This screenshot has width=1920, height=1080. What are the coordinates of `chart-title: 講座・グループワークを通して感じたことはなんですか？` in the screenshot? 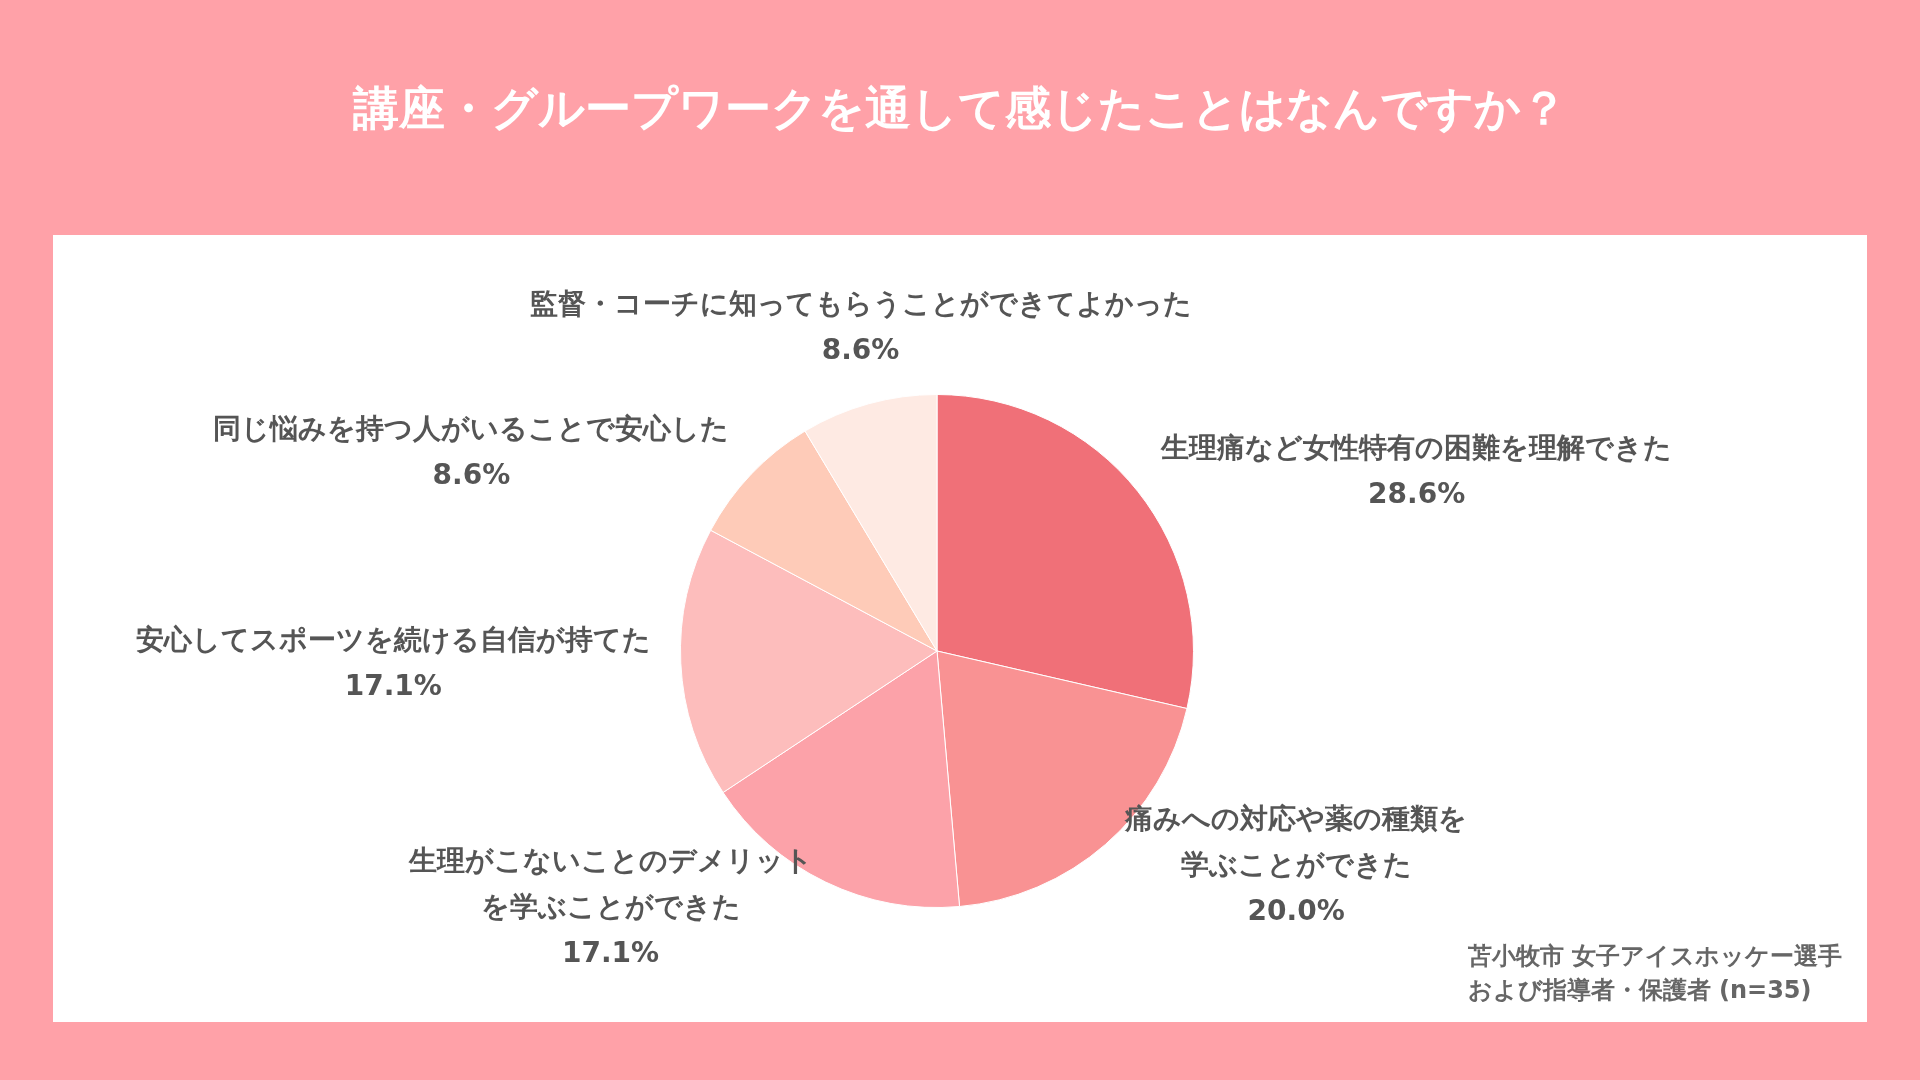 It's located at (959, 108).